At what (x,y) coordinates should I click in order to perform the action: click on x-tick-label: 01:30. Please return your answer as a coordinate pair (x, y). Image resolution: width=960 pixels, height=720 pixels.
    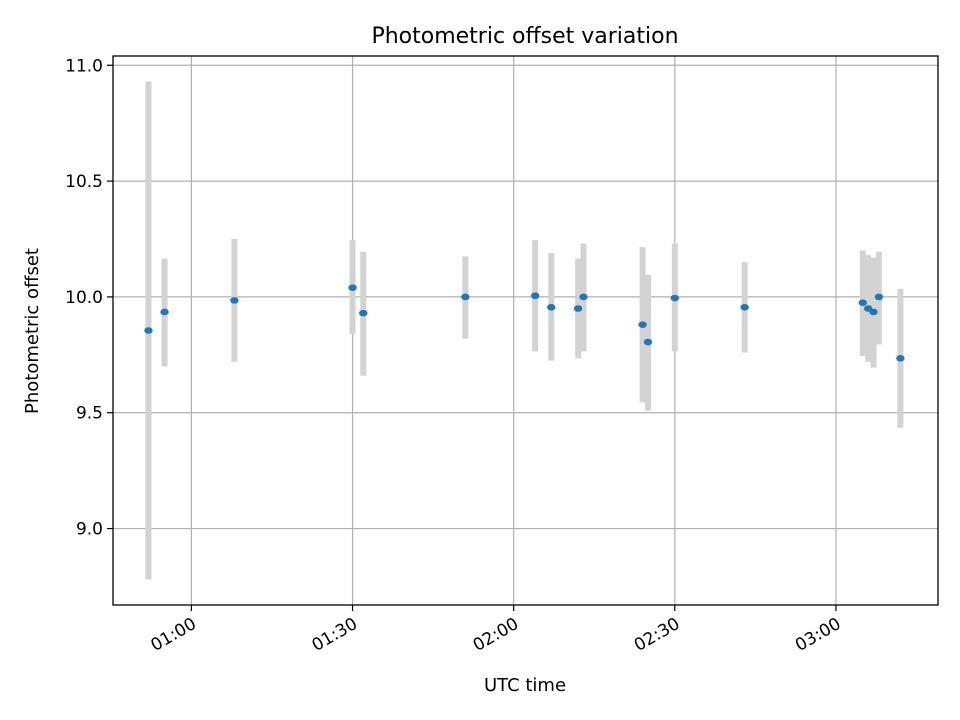
    Looking at the image, I should click on (335, 635).